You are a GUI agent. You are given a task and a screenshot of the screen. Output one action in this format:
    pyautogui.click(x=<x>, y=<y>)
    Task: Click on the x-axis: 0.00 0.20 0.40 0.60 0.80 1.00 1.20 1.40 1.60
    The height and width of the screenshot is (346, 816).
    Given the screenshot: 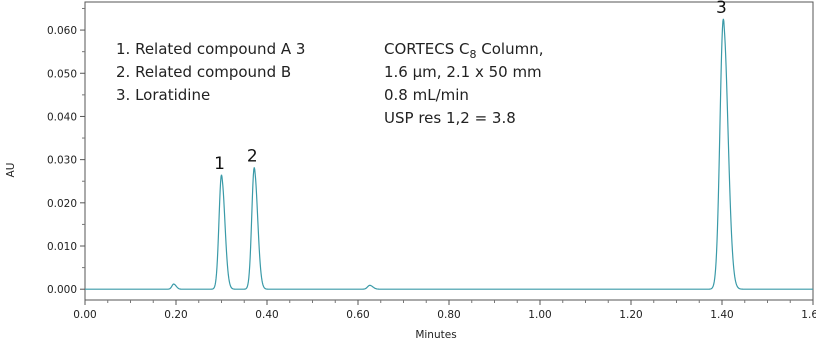 What is the action you would take?
    pyautogui.click(x=444, y=310)
    